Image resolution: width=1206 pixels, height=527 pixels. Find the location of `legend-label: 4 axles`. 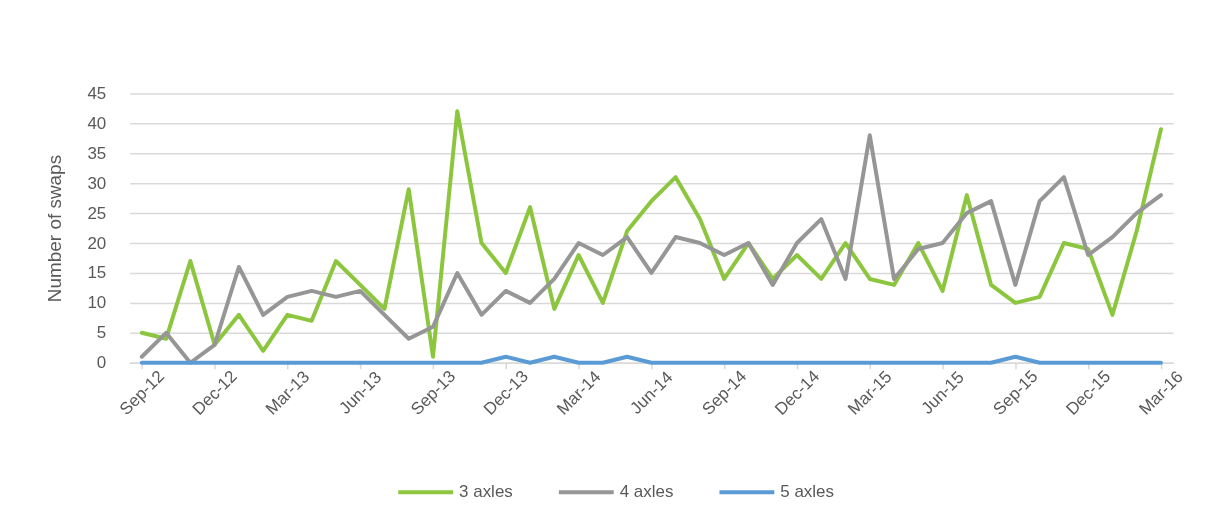

legend-label: 4 axles is located at coordinates (646, 492).